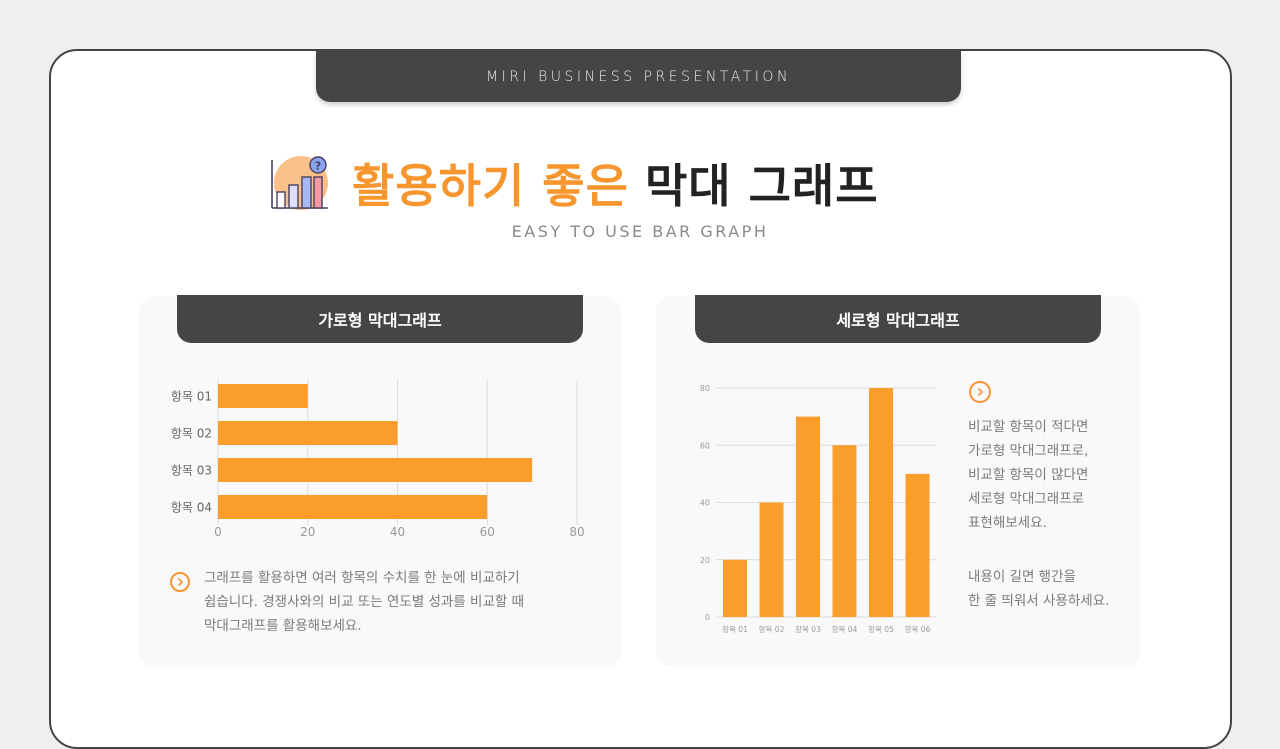  I want to click on header-label: MIRI BUSINESS PRESENTATION, so click(638, 76).